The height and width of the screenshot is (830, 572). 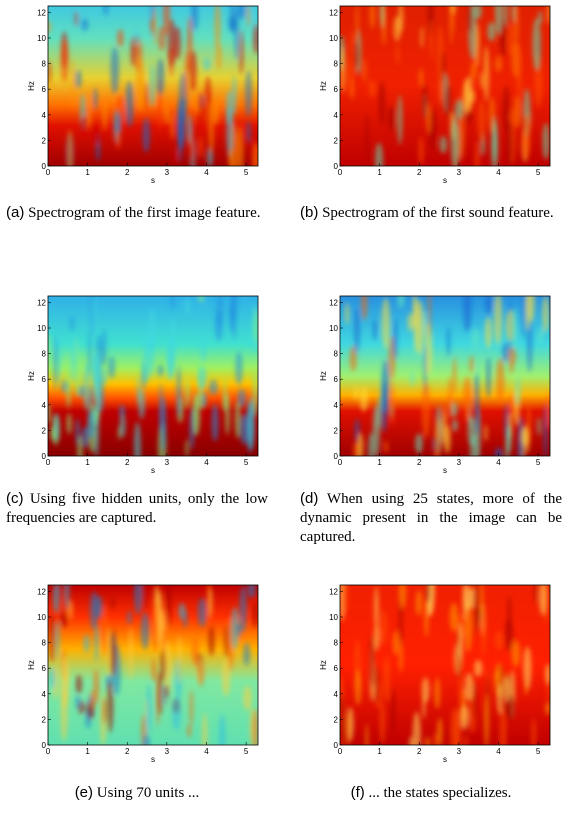 What do you see at coordinates (323, 665) in the screenshot?
I see `y-axis-label: Hz` at bounding box center [323, 665].